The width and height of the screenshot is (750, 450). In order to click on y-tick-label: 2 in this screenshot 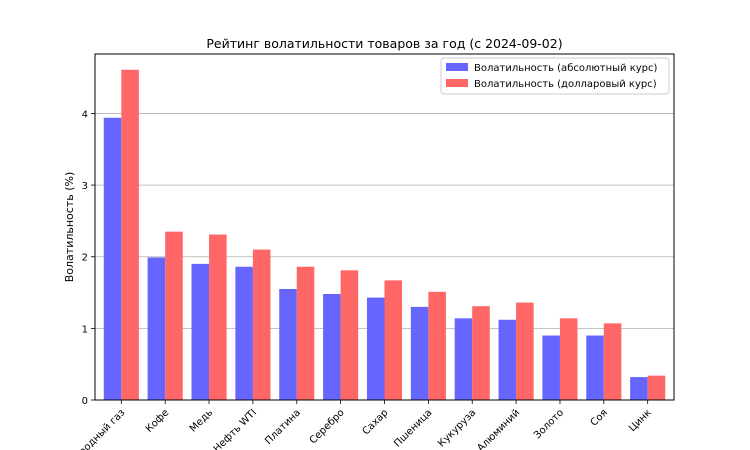, I will do `click(85, 258)`.